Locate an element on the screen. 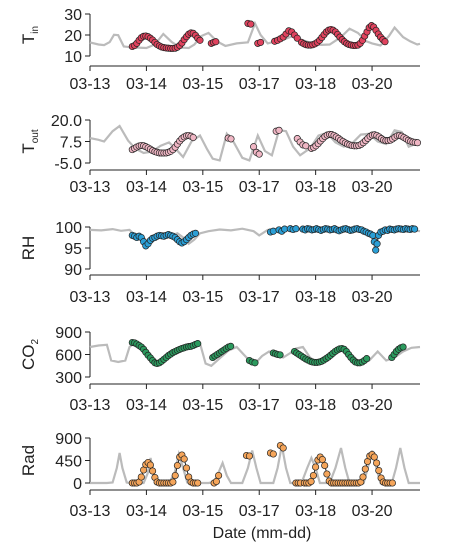 The image size is (449, 550). x-axis-label: Date (mm-dd) is located at coordinates (262, 533).